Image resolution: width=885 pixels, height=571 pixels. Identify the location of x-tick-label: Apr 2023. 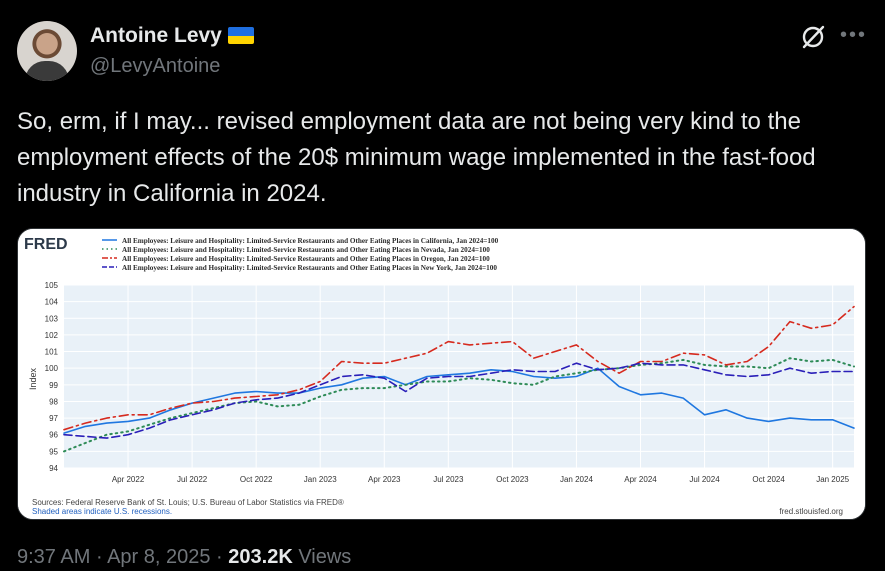
(384, 479).